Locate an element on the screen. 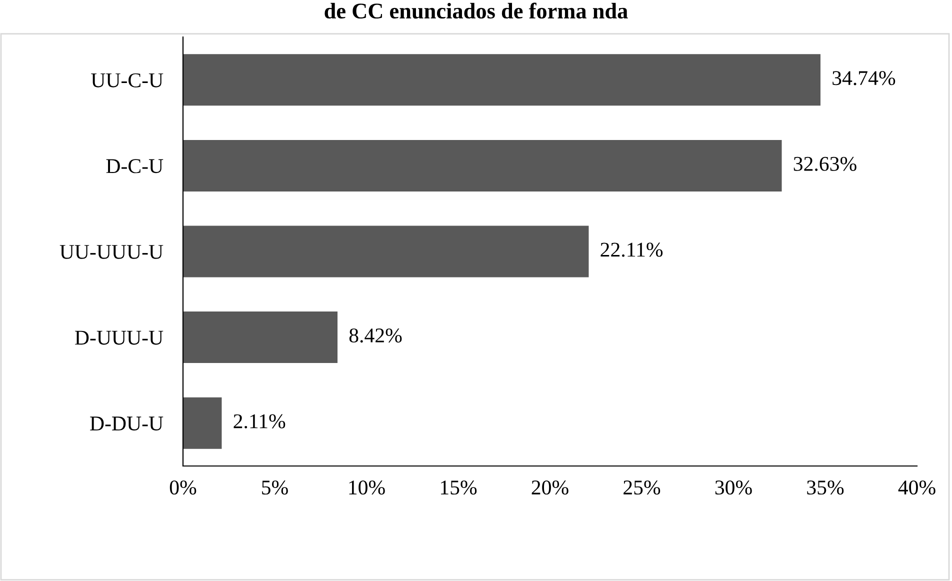  chart-title: de CC enunciados de forma nda is located at coordinates (476, 10).